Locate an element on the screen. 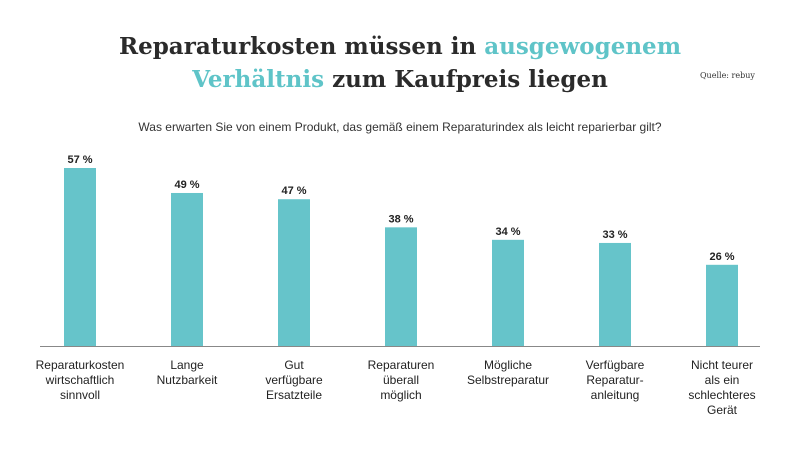 The width and height of the screenshot is (800, 450). title-line2-text: zum Kaufpreis liegen is located at coordinates (466, 79).